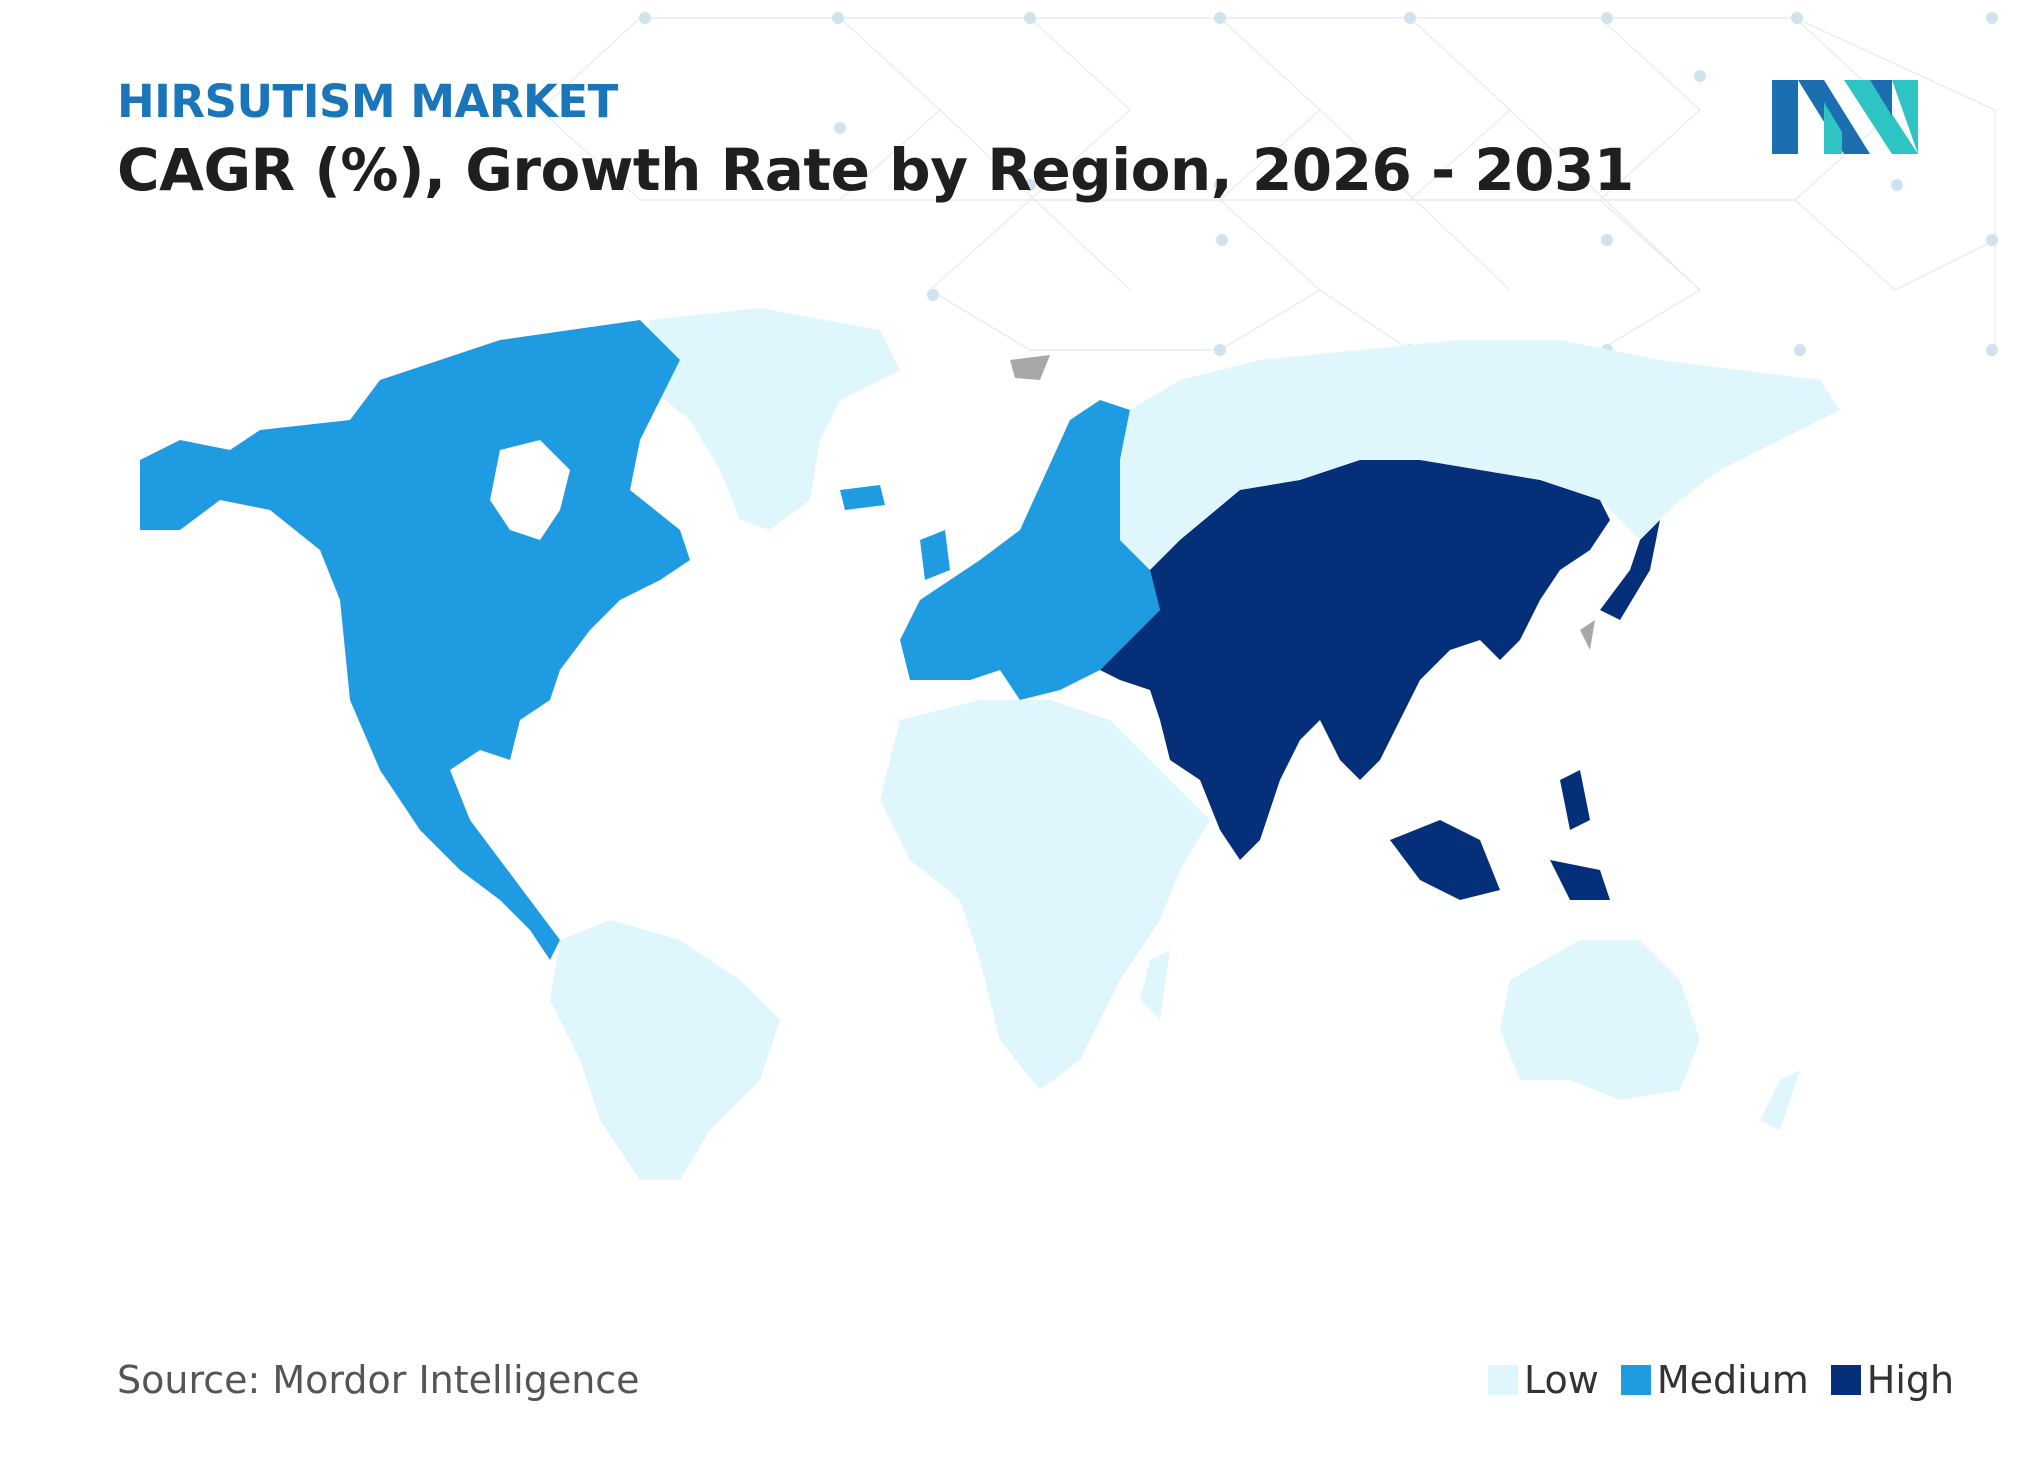  I want to click on region-africa, so click(1045, 895).